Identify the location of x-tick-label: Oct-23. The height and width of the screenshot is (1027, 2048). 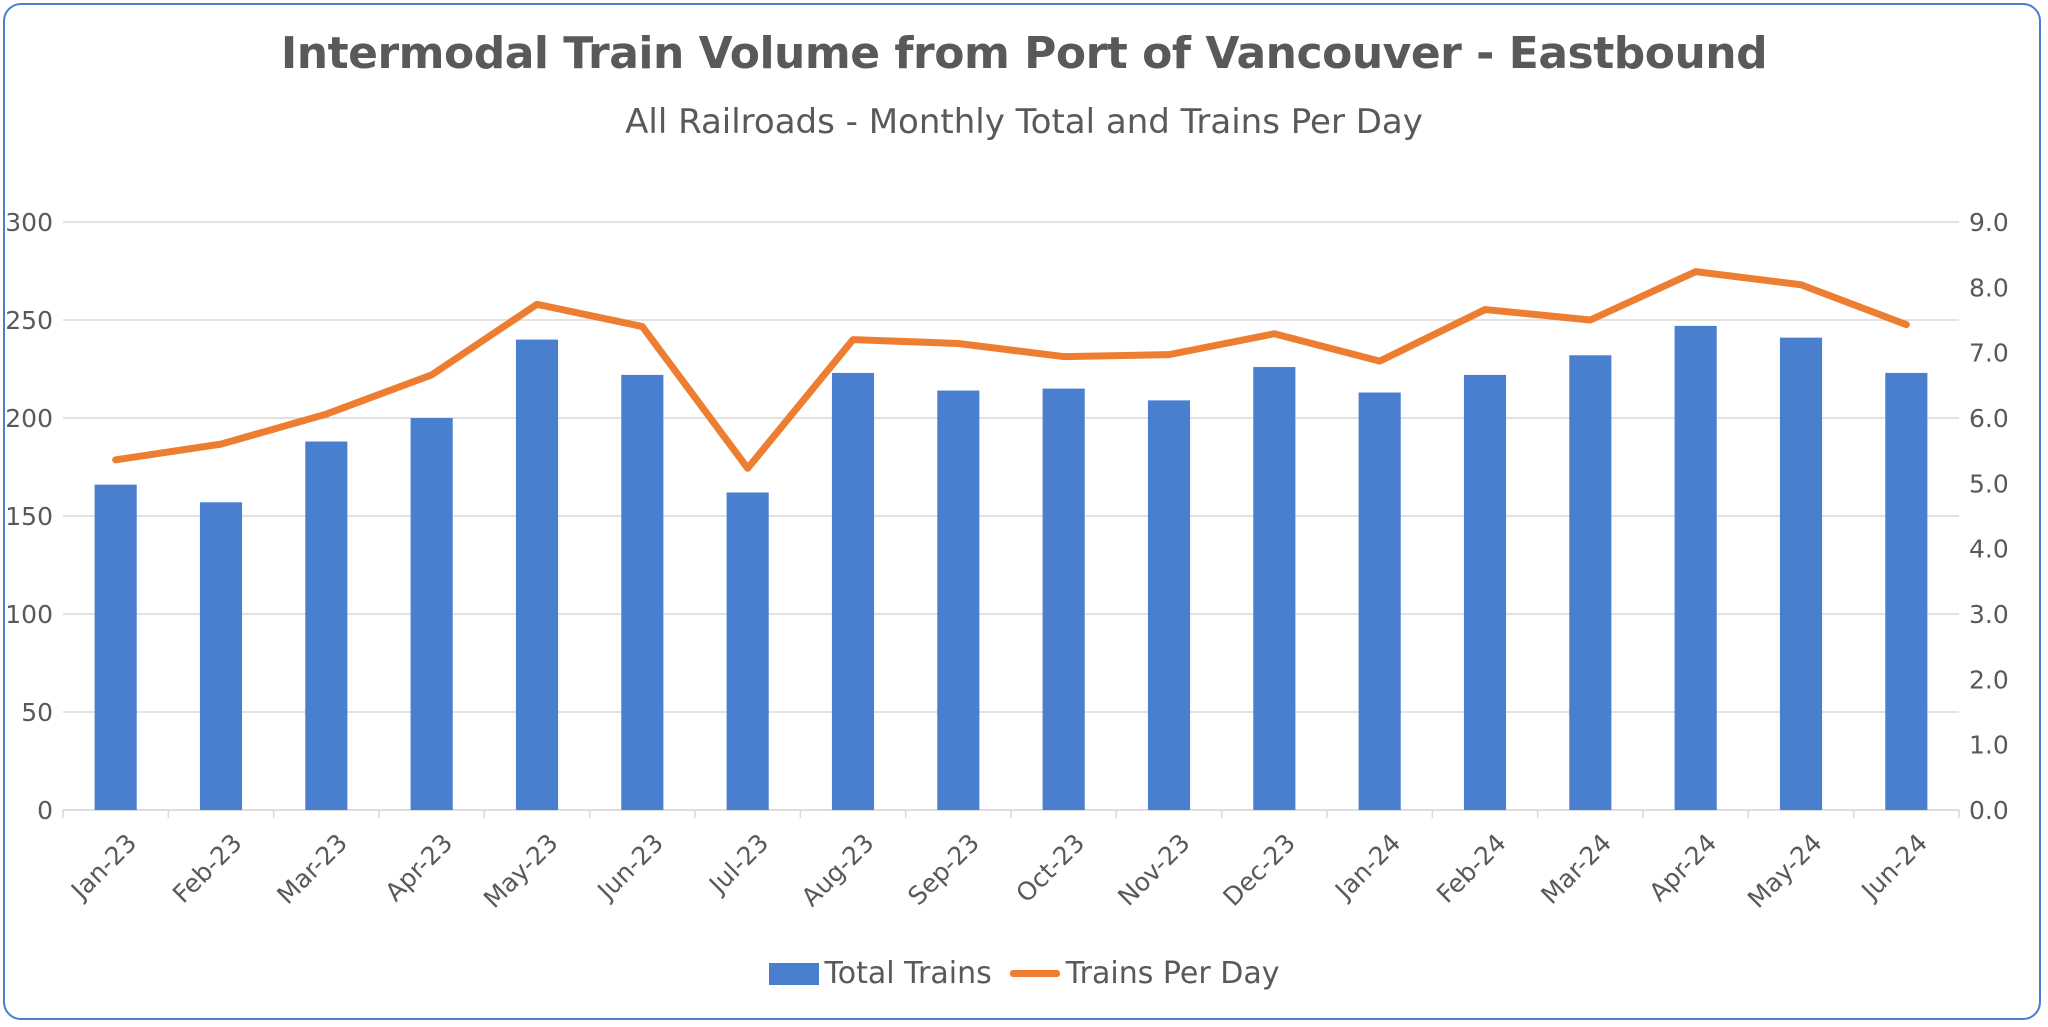
(1050, 868).